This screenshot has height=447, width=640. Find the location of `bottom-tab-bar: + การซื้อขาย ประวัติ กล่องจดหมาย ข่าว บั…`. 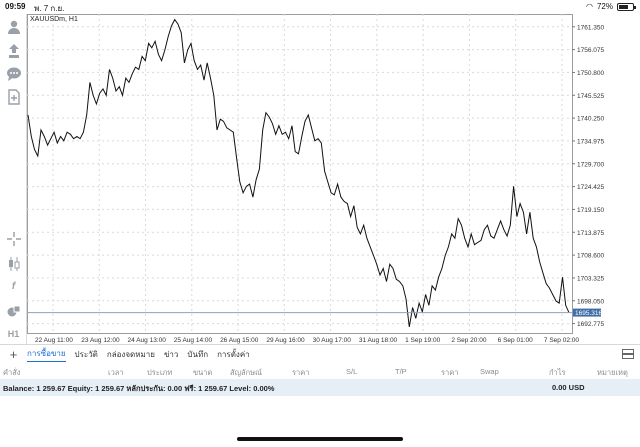

bottom-tab-bar: + การซื้อขาย ประวัติ กล่องจดหมาย ข่าว บั… is located at coordinates (320, 353).